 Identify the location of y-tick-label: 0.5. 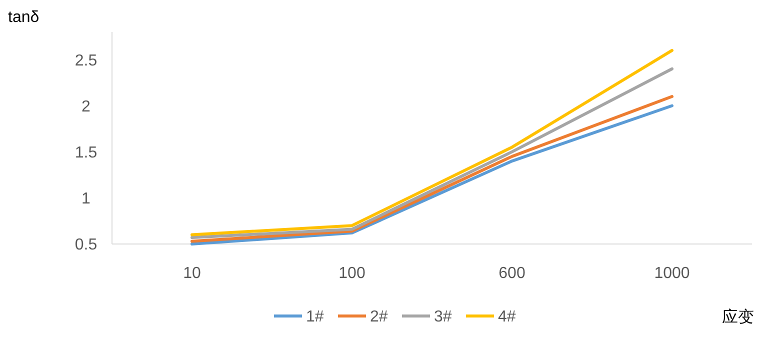
(86, 245).